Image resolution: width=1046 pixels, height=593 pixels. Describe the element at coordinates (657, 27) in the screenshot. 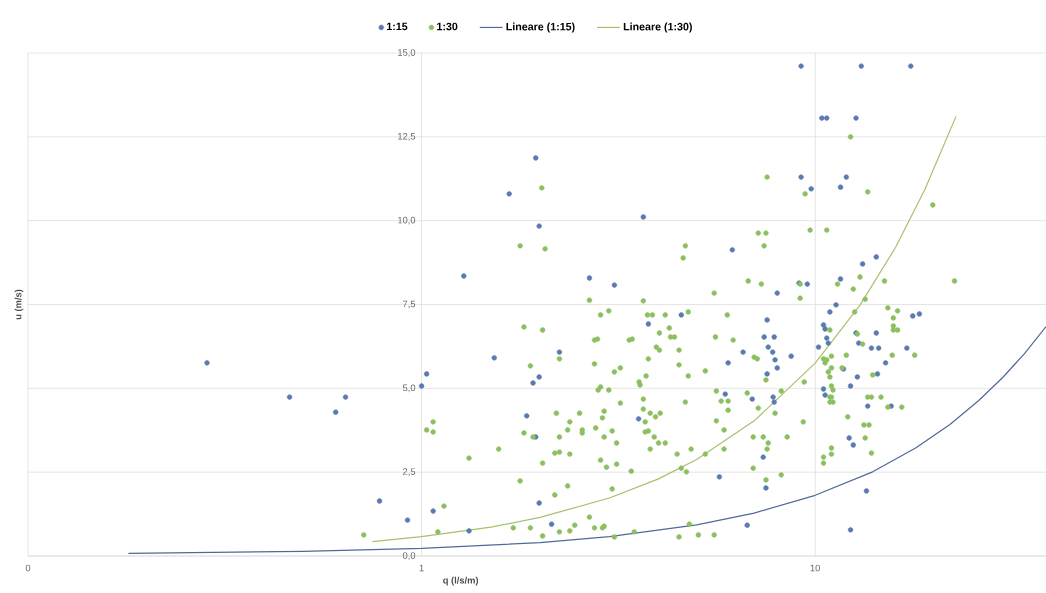

I see `legend-label: Lineare (1:30)` at that location.